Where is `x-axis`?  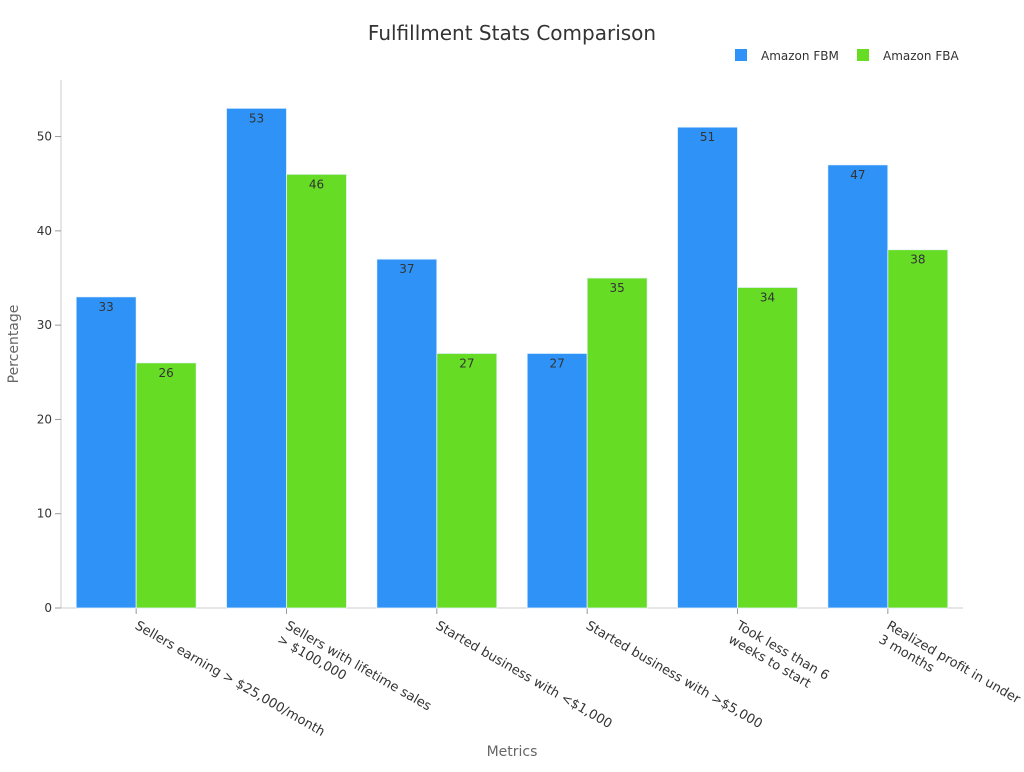 x-axis is located at coordinates (512, 610).